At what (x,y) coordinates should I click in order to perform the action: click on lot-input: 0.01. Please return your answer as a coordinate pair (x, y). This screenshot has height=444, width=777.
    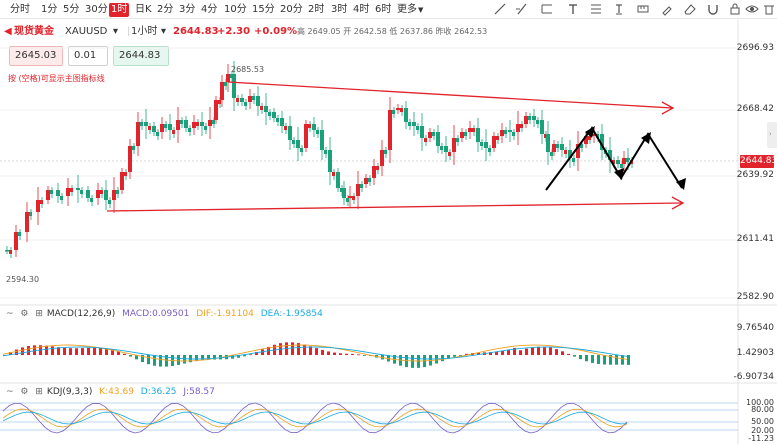
    Looking at the image, I should click on (88, 56).